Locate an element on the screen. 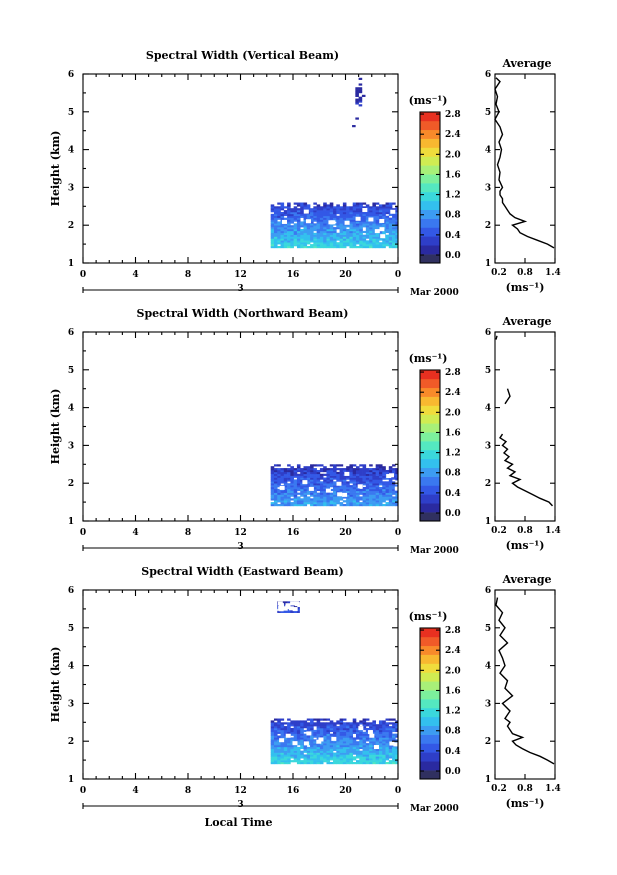 The height and width of the screenshot is (875, 617). profile-x-tick-label: 1.4 is located at coordinates (553, 531).